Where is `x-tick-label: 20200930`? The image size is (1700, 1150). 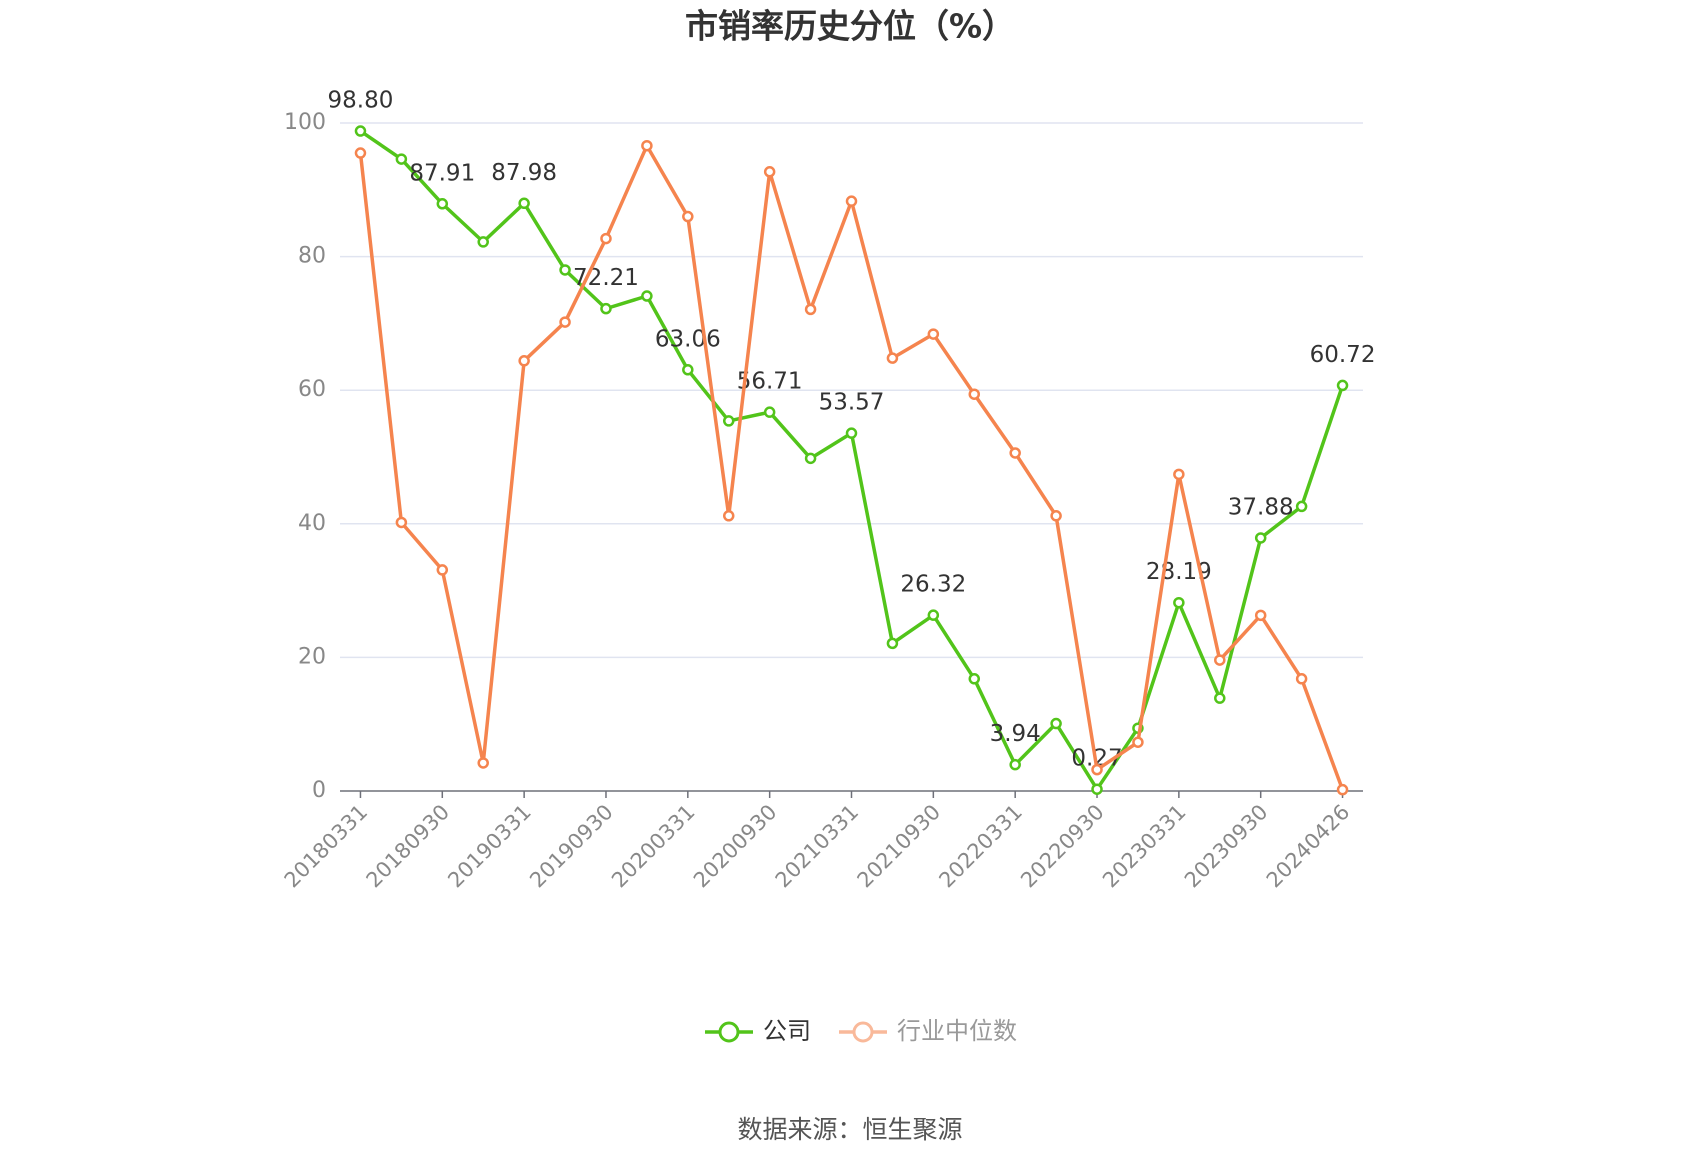 x-tick-label: 20200930 is located at coordinates (735, 846).